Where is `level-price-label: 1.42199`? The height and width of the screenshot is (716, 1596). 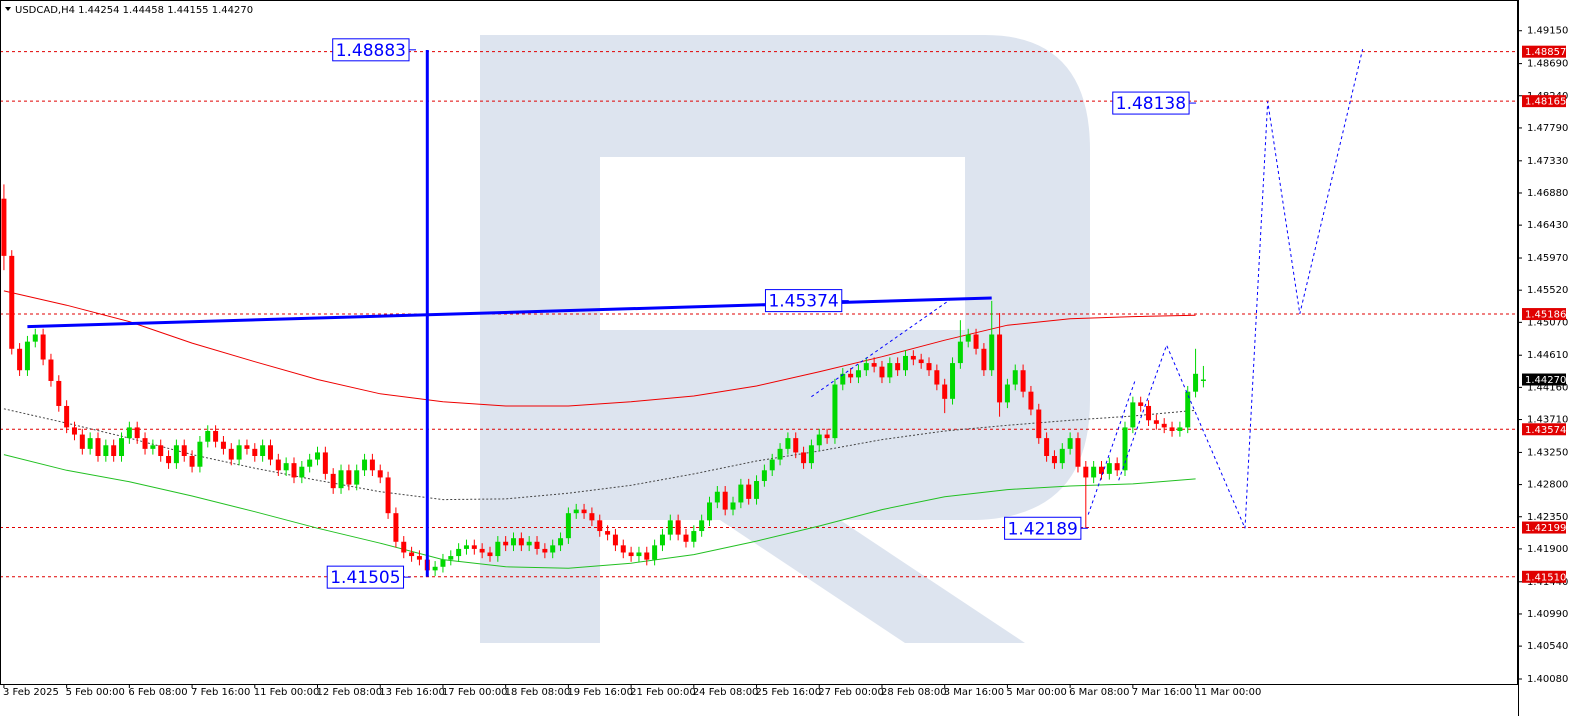 level-price-label: 1.42199 is located at coordinates (1545, 528).